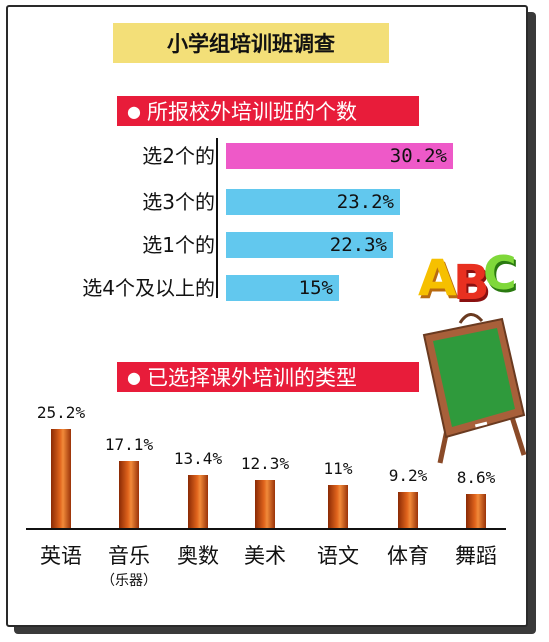  Describe the element at coordinates (265, 463) in the screenshot. I see `vbar-value-label: 12.3%` at that location.